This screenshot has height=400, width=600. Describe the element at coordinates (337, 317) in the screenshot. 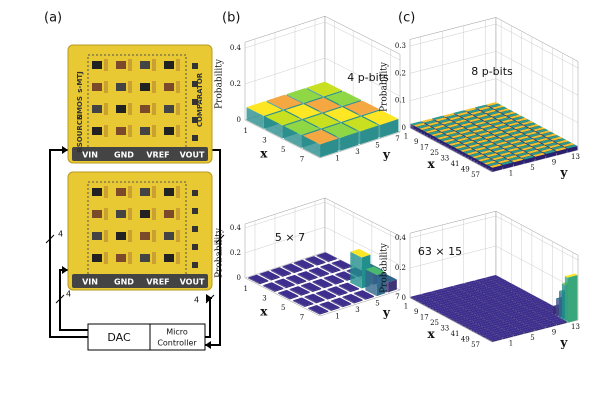

I see `y-tick-label: 1` at that location.